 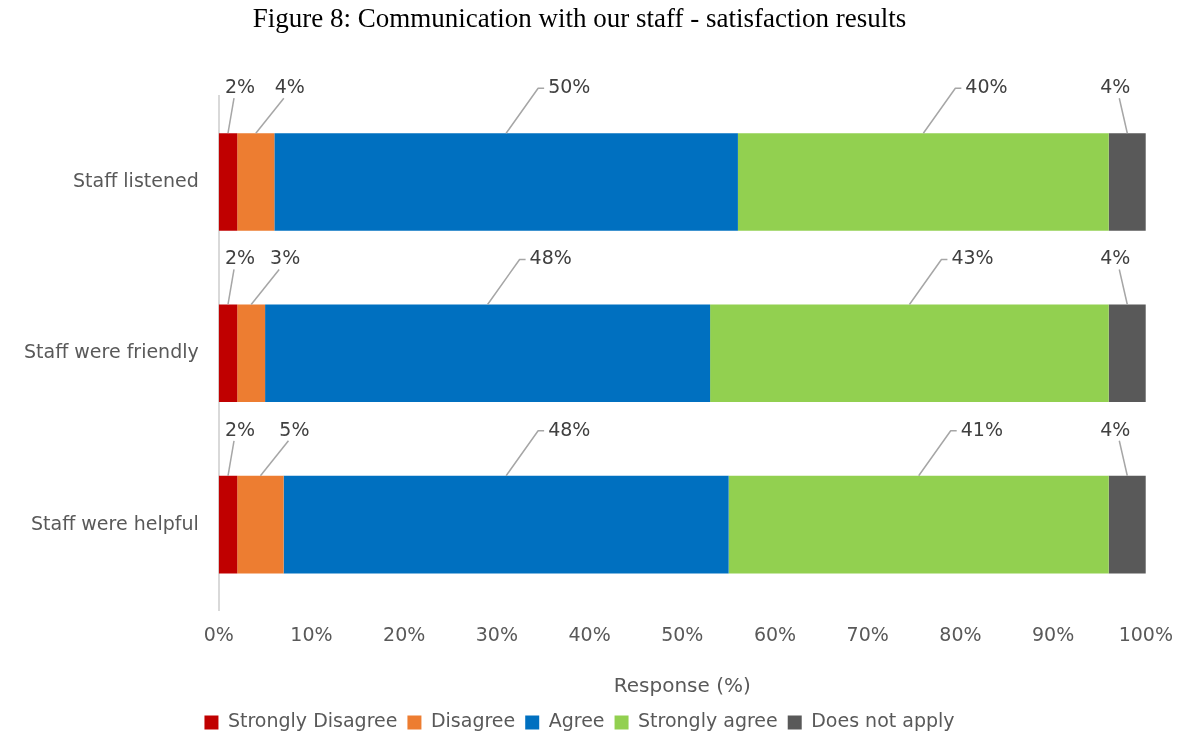 I want to click on x-tick-label: 0%, so click(x=218, y=633).